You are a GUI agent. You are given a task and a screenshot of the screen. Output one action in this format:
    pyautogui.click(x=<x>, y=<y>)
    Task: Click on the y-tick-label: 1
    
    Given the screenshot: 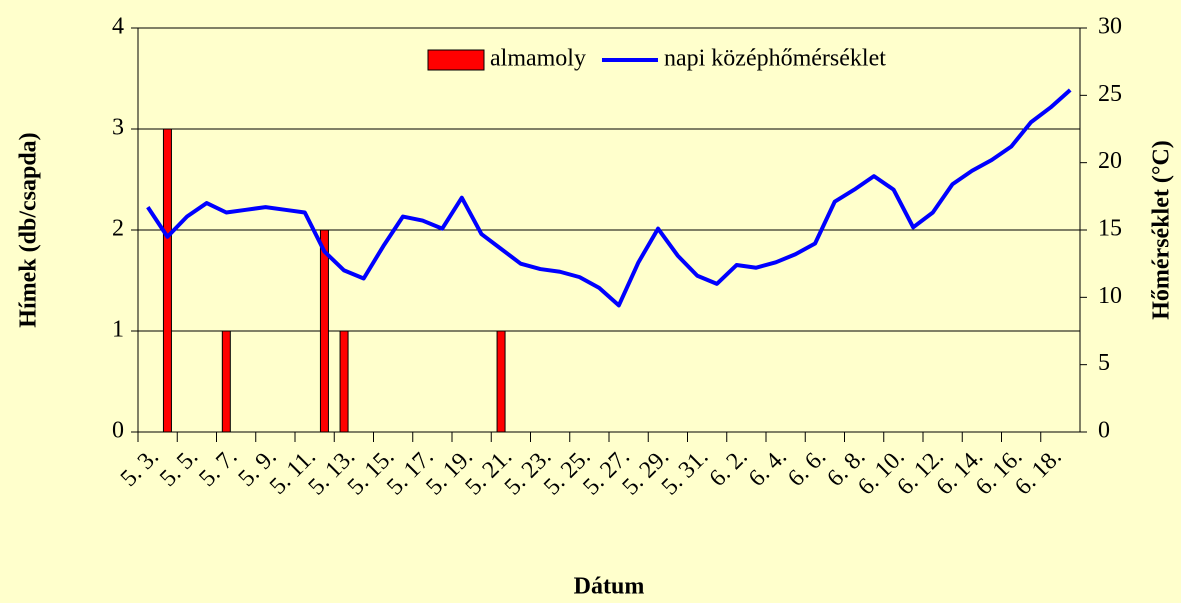 What is the action you would take?
    pyautogui.click(x=118, y=330)
    